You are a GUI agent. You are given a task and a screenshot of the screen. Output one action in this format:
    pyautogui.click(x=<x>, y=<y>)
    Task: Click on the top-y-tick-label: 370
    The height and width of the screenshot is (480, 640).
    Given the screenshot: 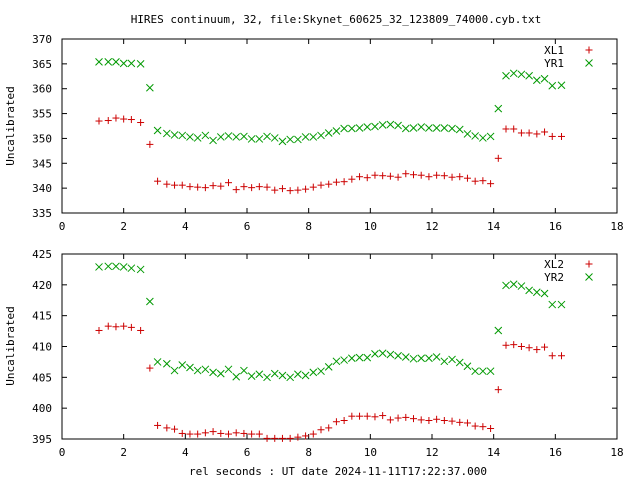 What is the action you would take?
    pyautogui.click(x=42, y=39)
    